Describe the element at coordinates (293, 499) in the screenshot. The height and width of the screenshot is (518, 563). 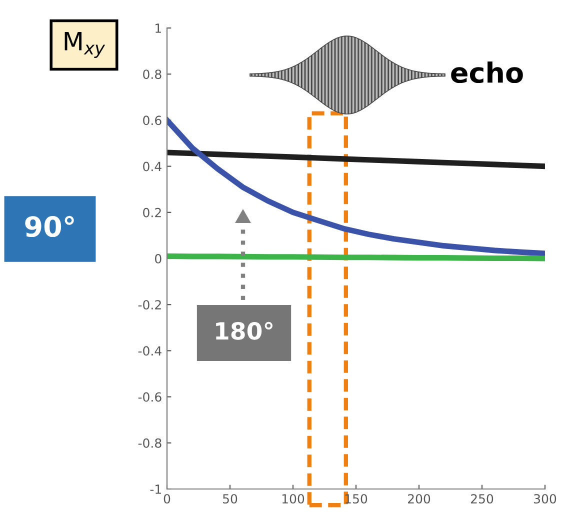
I see `x-tick-label: 100` at that location.